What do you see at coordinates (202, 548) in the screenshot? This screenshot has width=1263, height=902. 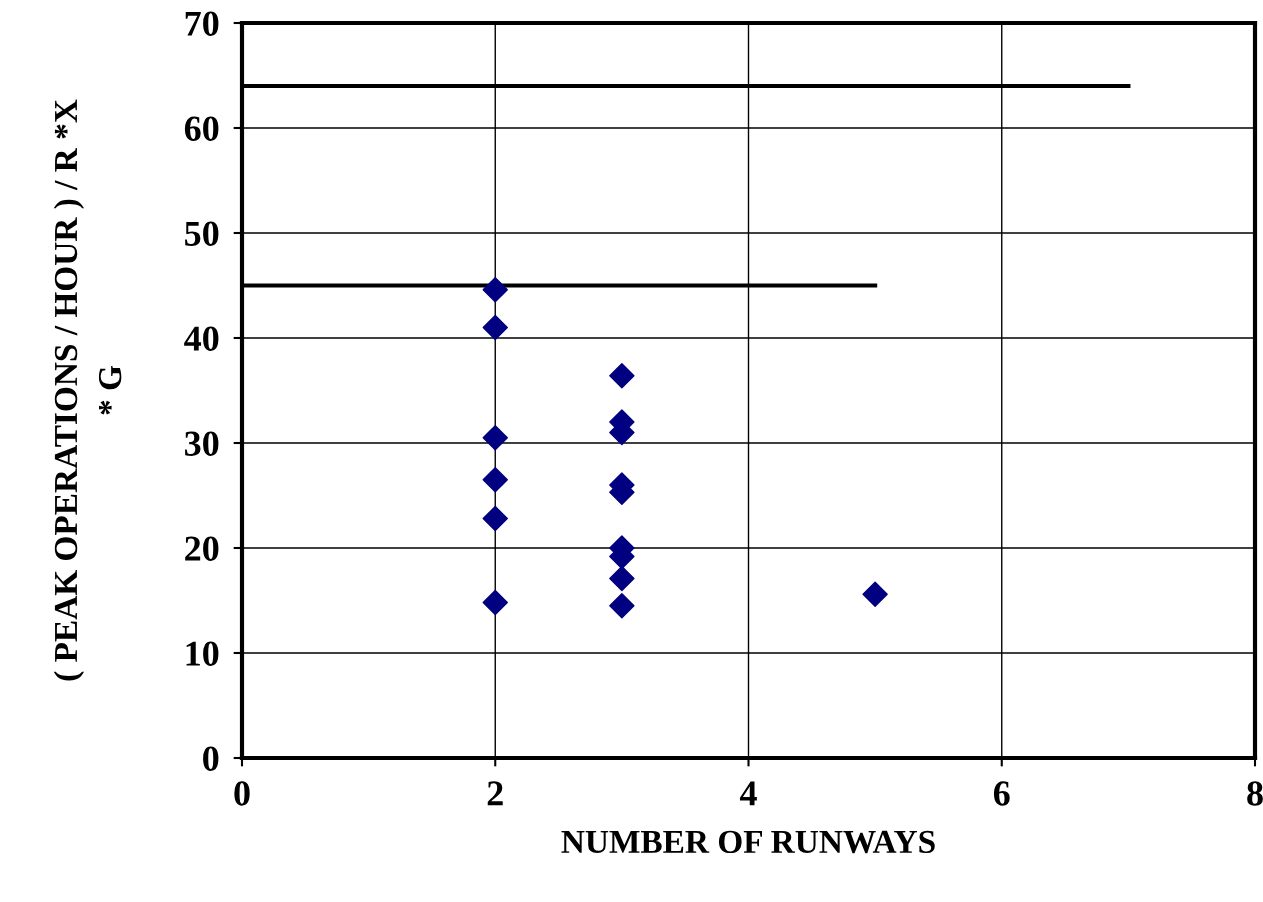 I see `y-tick-label: 20` at bounding box center [202, 548].